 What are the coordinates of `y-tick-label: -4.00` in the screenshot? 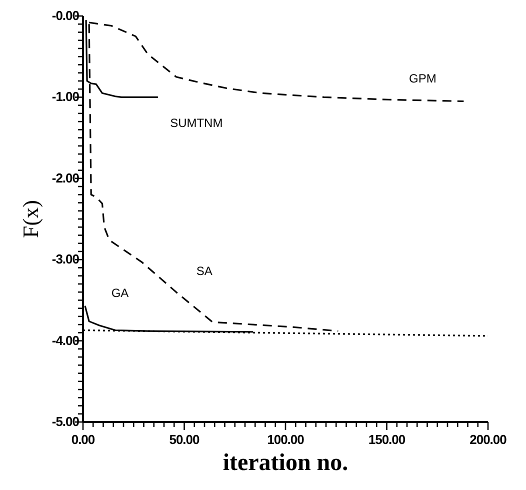 It's located at (66, 340).